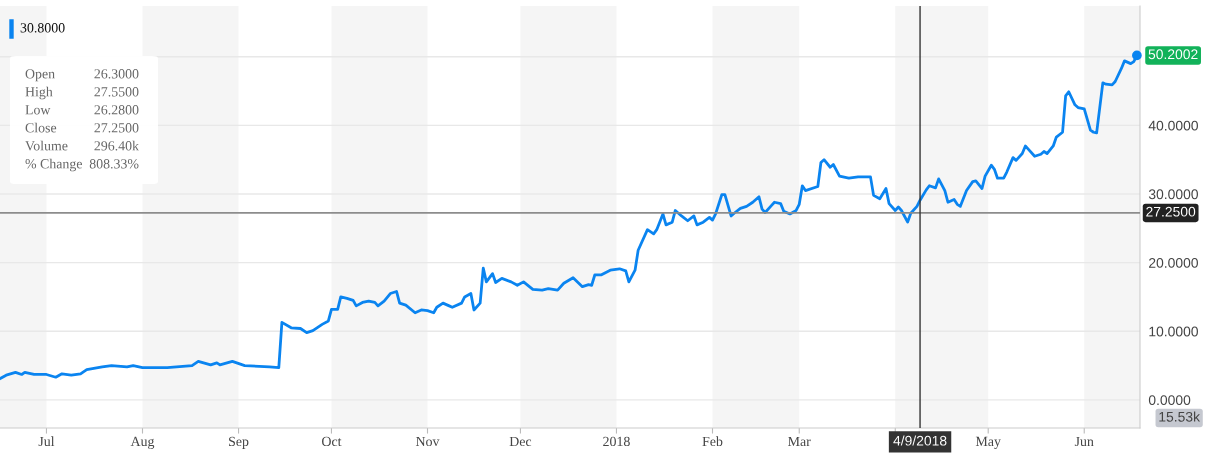  Describe the element at coordinates (799, 441) in the screenshot. I see `x-tick-label: Mar` at that location.